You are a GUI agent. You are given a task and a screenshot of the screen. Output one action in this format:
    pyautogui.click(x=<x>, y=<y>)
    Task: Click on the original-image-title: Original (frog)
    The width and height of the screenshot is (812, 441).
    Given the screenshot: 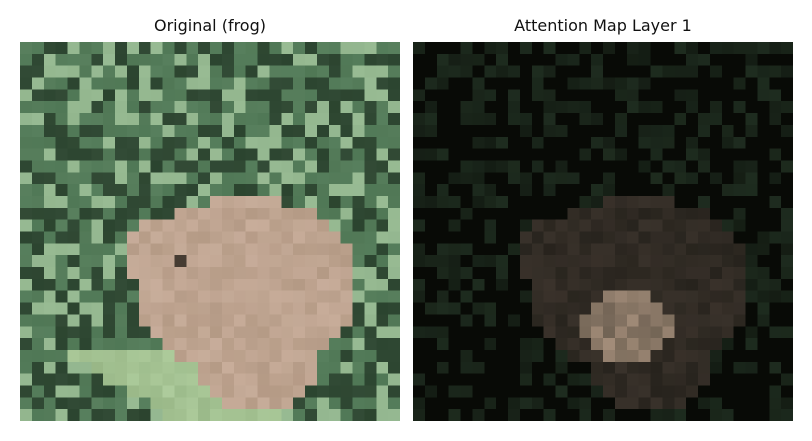 What is the action you would take?
    pyautogui.click(x=210, y=25)
    